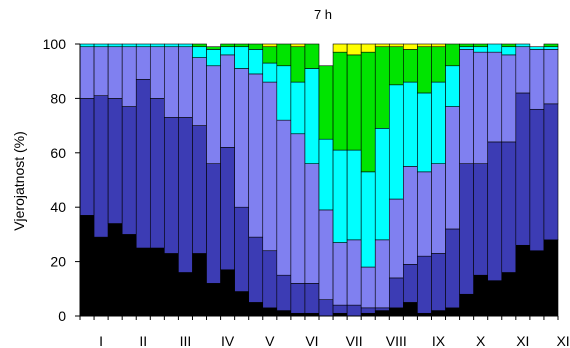  Describe the element at coordinates (522, 340) in the screenshot. I see `x-tick-label-XI: XI` at that location.